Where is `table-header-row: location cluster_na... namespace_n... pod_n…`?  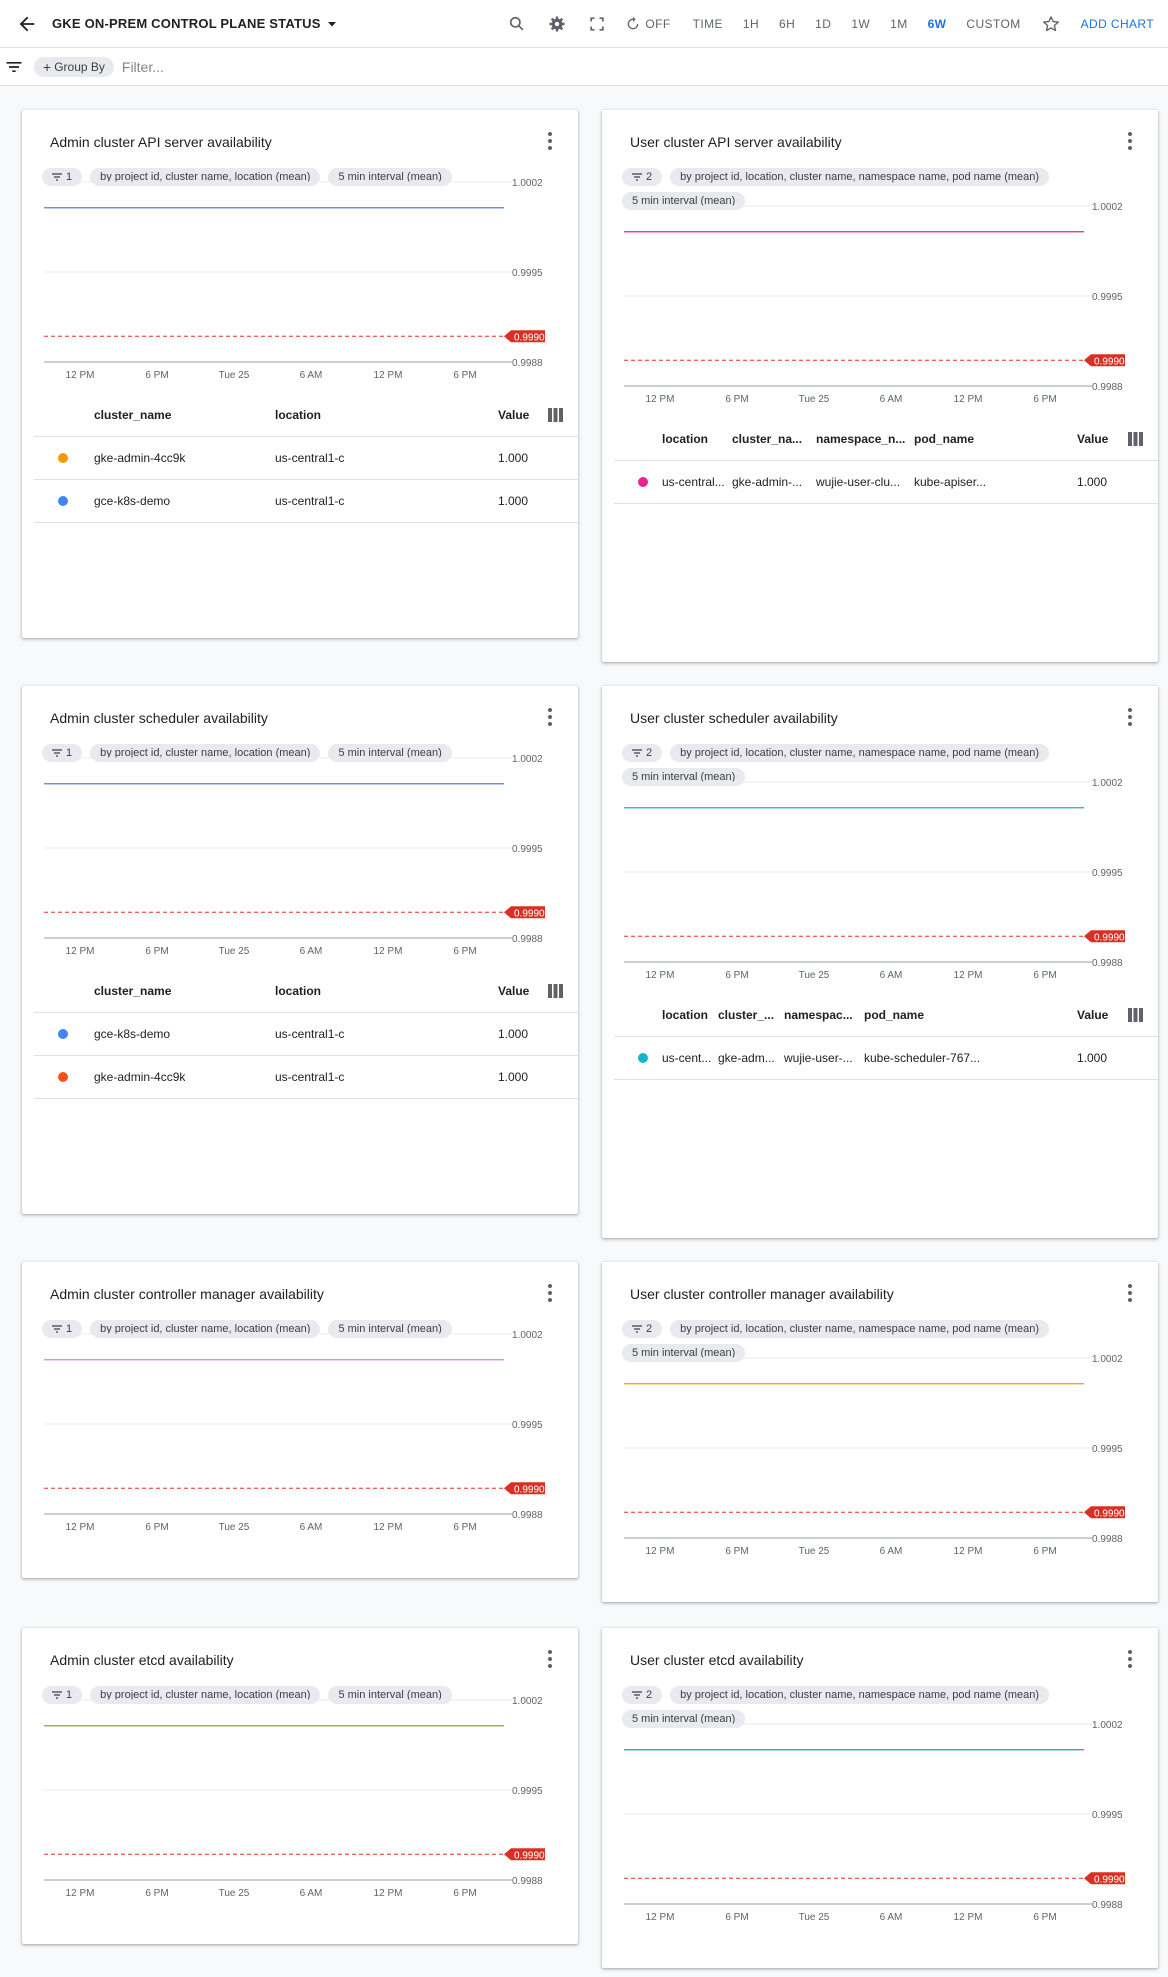
table-header-row: location cluster_na... namespace_n... pod_n… is located at coordinates (886, 439).